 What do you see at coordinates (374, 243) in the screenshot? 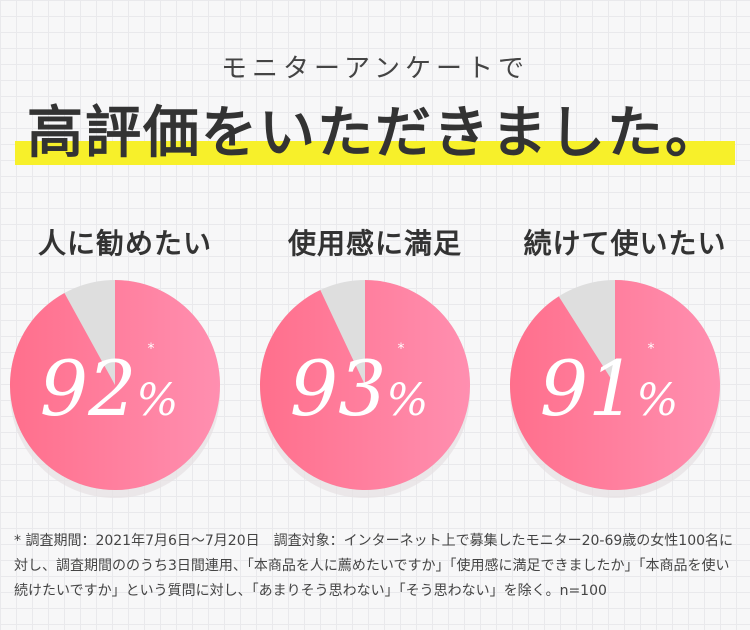
I see `chart-title: 使用感に満足` at bounding box center [374, 243].